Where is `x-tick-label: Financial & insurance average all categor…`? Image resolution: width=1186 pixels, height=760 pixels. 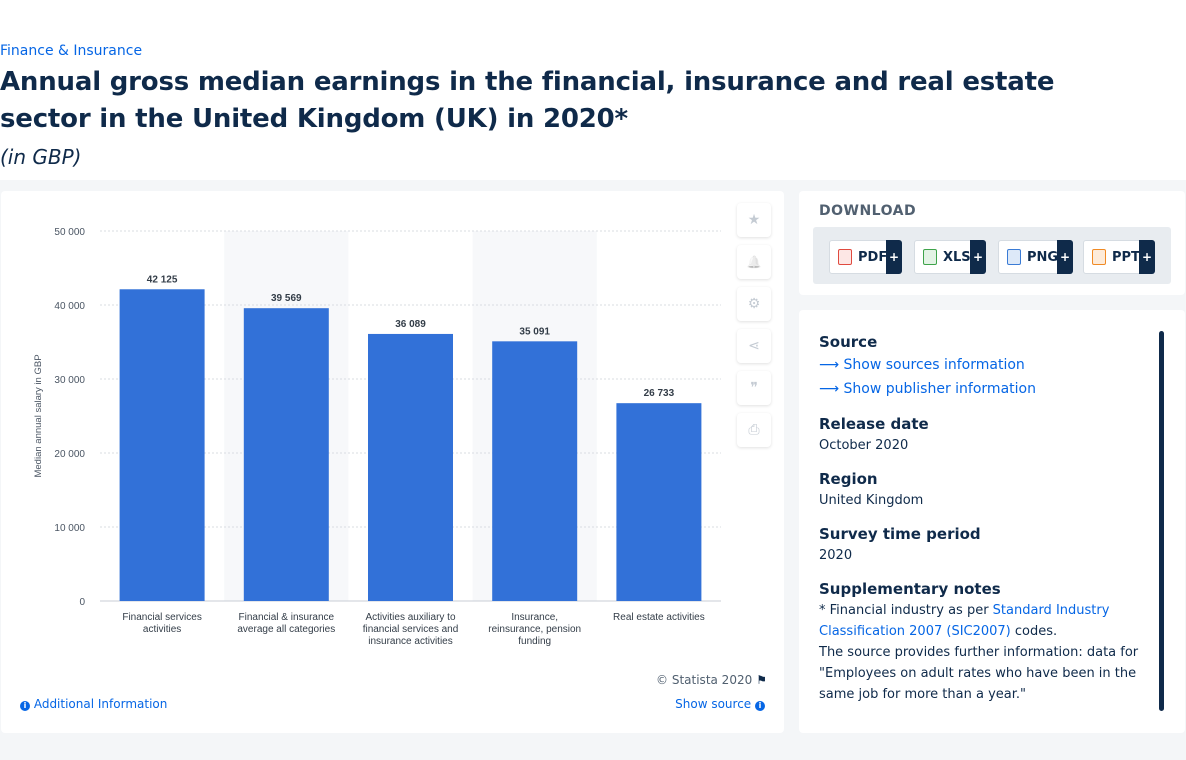
x-tick-label: Financial & insurance average all categor… is located at coordinates (286, 623).